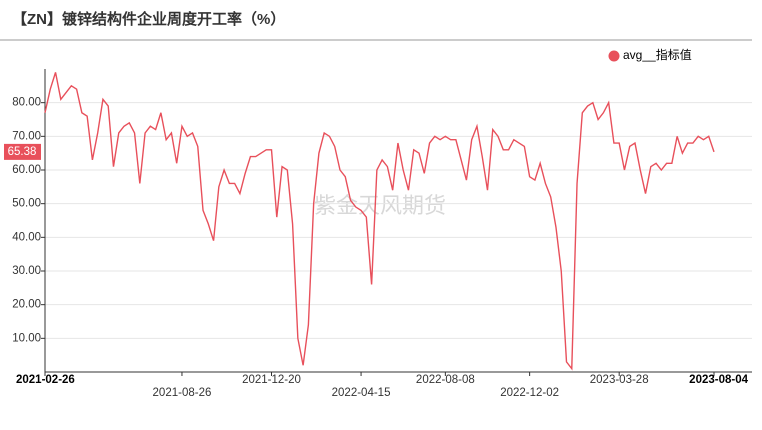 Image resolution: width=762 pixels, height=430 pixels. Describe the element at coordinates (619, 380) in the screenshot. I see `x-tick-label: 2023-03-28` at that location.